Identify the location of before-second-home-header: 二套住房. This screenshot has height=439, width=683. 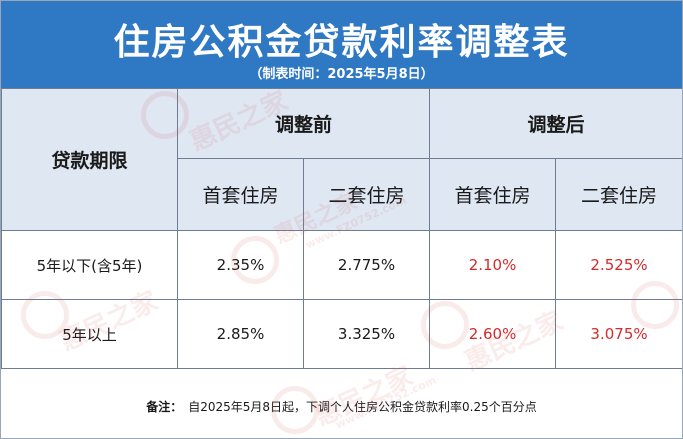
(366, 194).